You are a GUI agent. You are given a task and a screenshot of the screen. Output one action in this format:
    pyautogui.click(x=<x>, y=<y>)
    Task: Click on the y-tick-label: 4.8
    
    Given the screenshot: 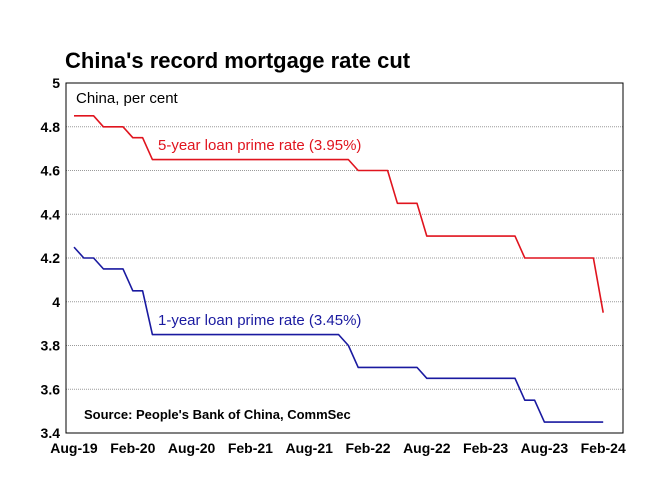 What is the action you would take?
    pyautogui.click(x=51, y=127)
    